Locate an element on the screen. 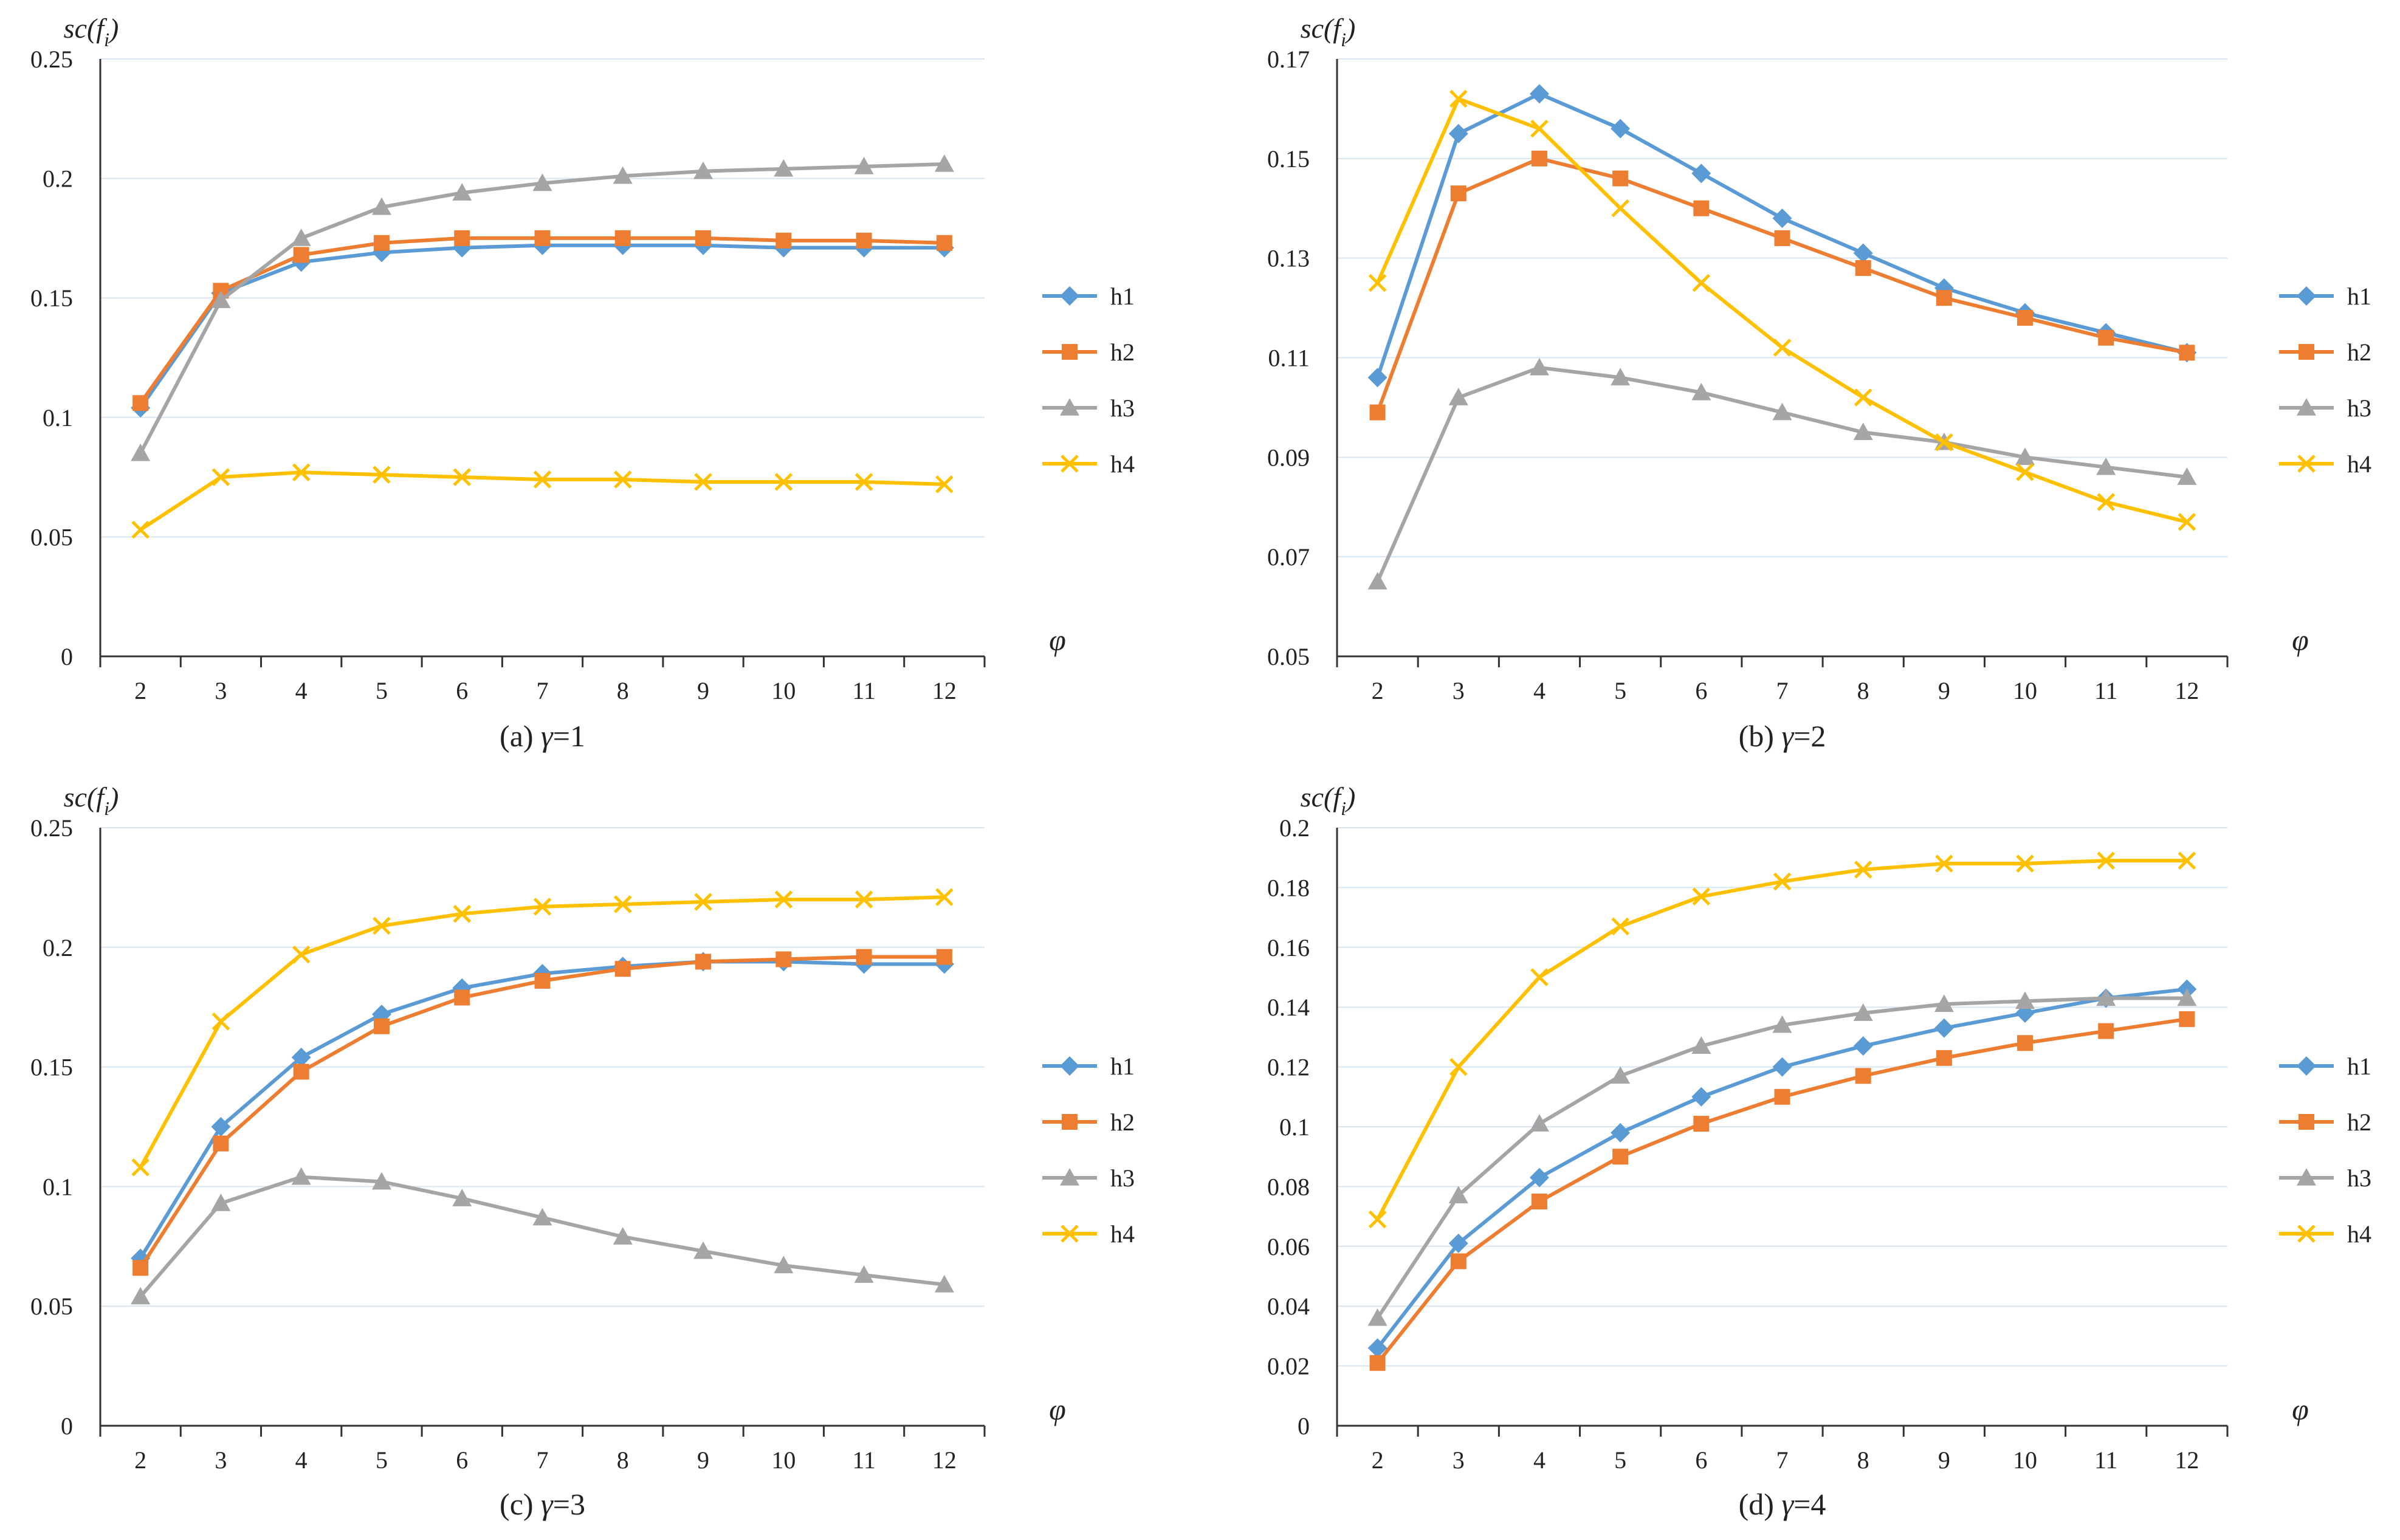 The height and width of the screenshot is (1540, 2400). series-line-h2 is located at coordinates (1781, 284).